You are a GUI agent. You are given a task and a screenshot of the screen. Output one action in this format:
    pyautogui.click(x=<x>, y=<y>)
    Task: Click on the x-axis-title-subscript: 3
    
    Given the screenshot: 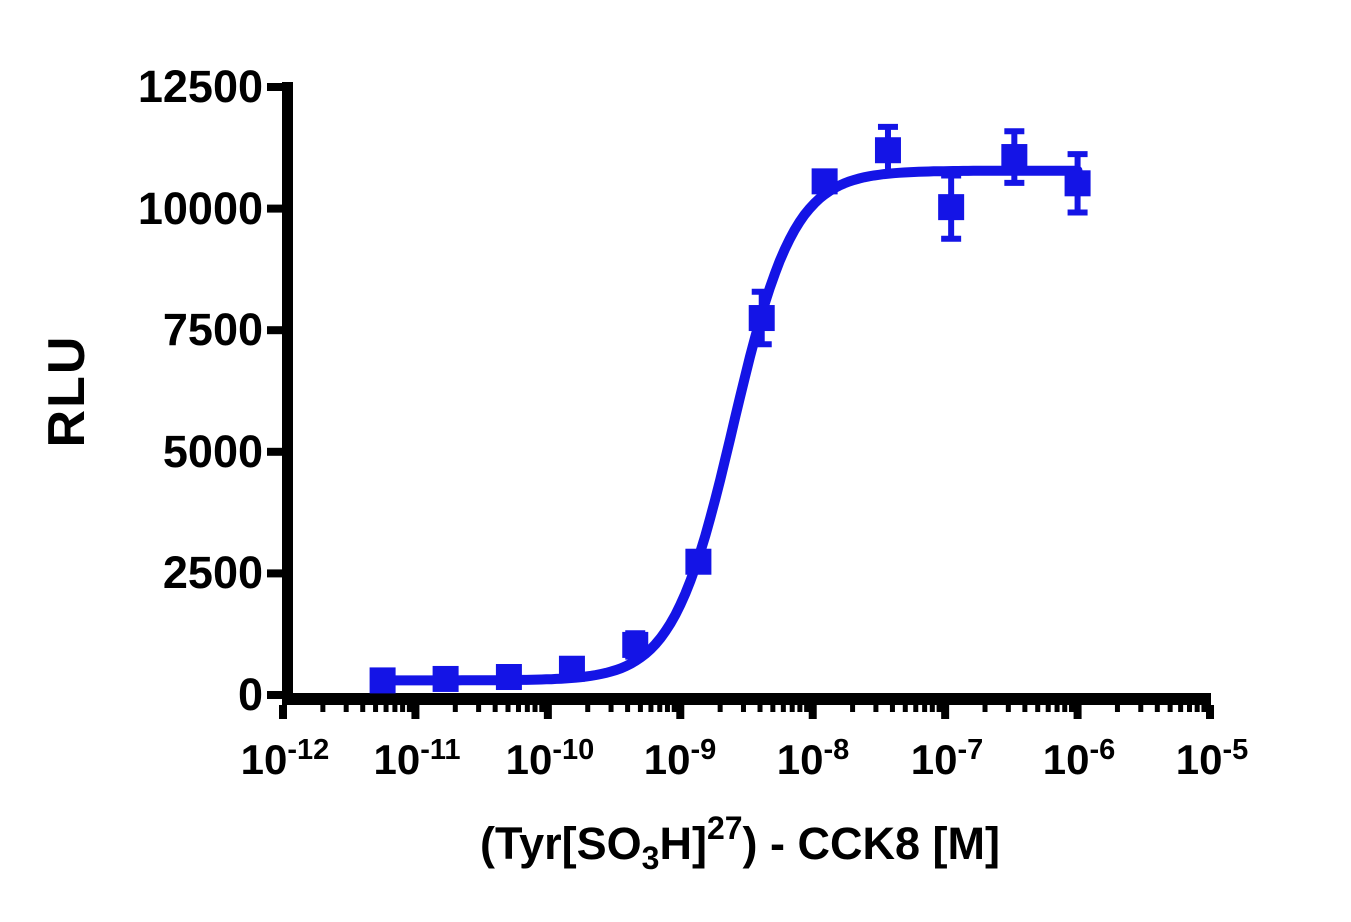 What is the action you would take?
    pyautogui.click(x=650, y=858)
    